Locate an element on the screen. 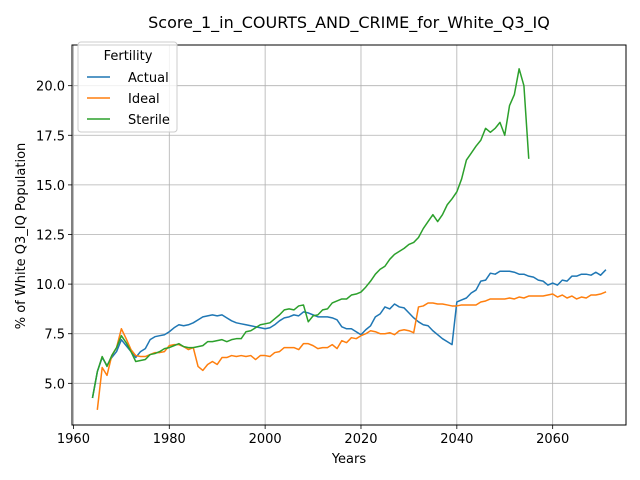 The image size is (640, 480). x-axis-ticks: 1960 1980 2000 2020 2040 2060 is located at coordinates (313, 436).